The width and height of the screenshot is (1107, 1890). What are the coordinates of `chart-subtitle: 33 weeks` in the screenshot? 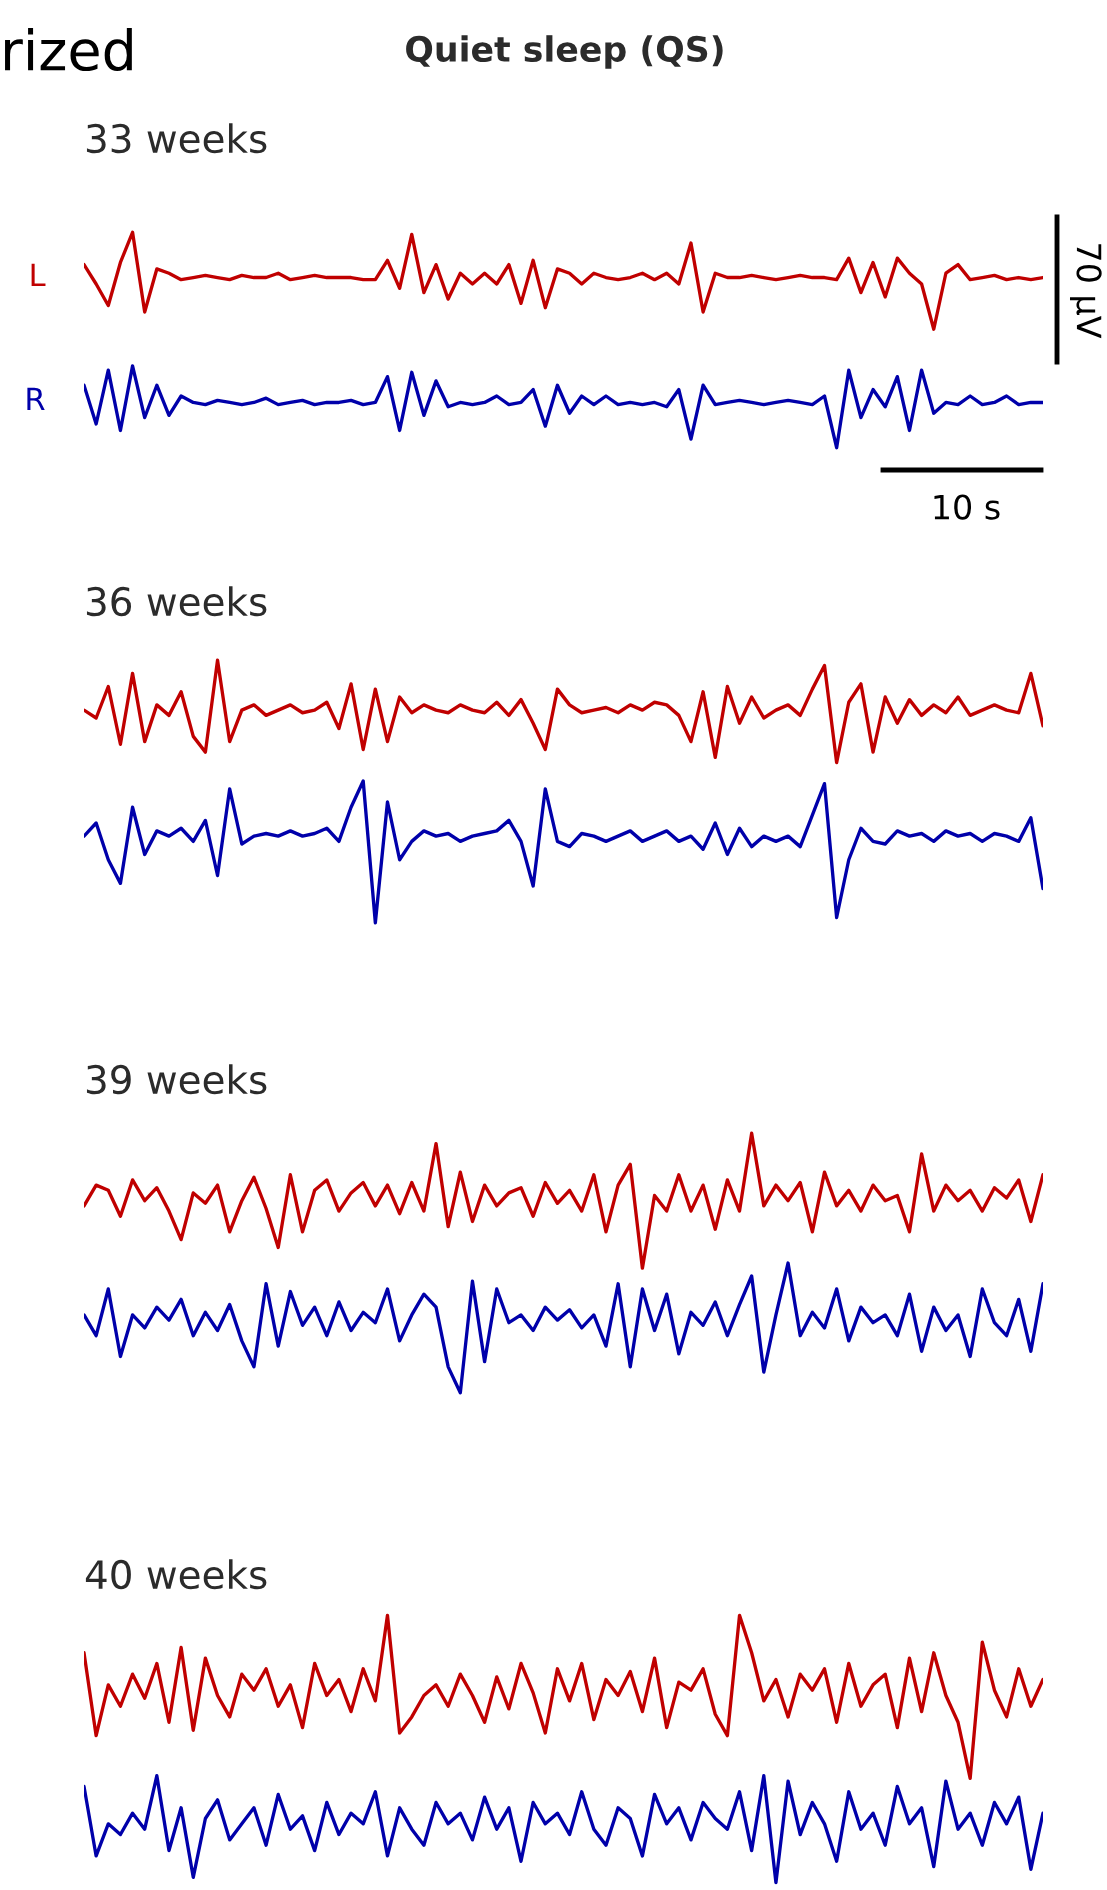 It's located at (176, 138).